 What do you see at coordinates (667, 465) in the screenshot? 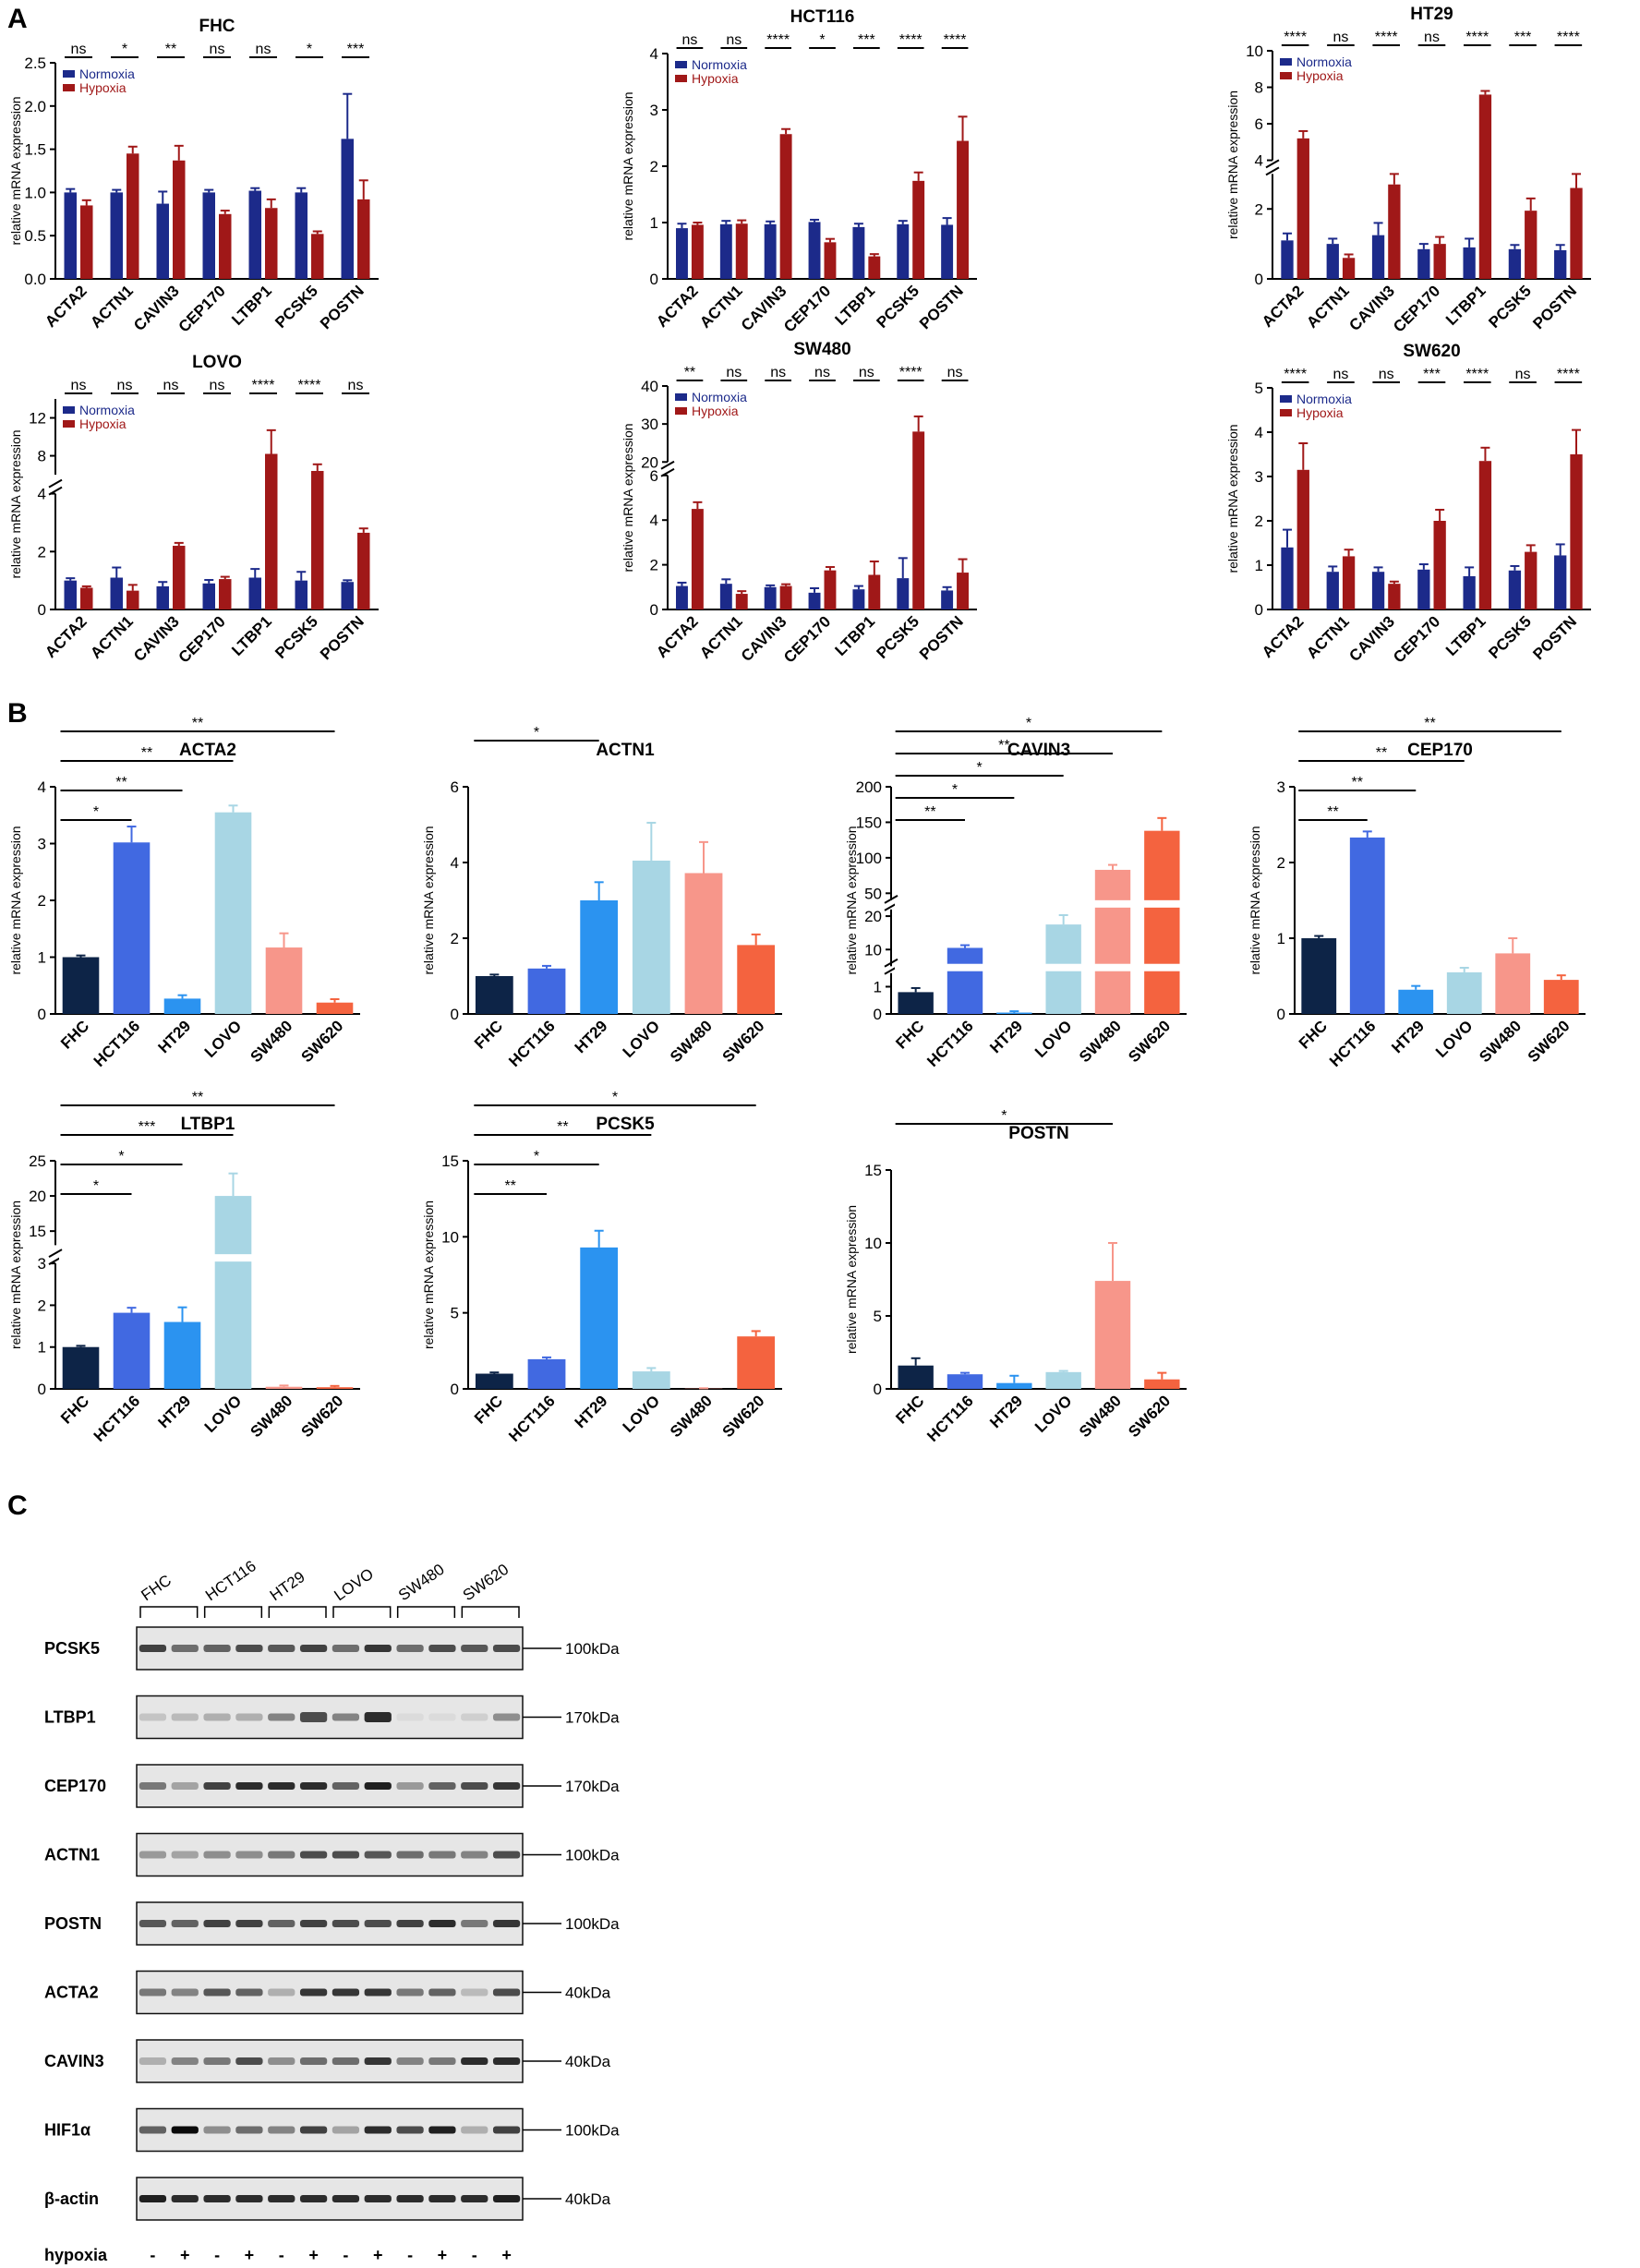
I see `axis-break-mark` at bounding box center [667, 465].